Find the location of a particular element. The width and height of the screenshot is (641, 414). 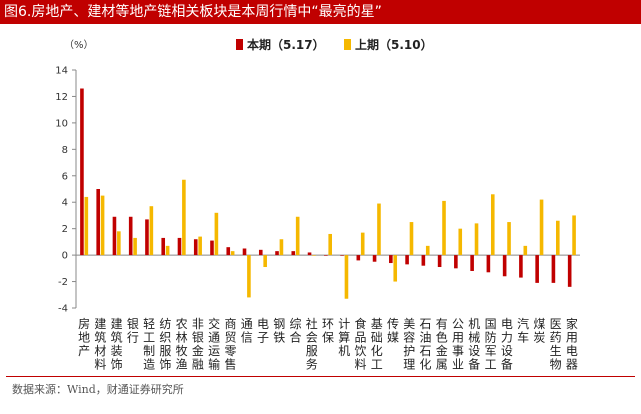

y-tick-label: 0 is located at coordinates (65, 256).